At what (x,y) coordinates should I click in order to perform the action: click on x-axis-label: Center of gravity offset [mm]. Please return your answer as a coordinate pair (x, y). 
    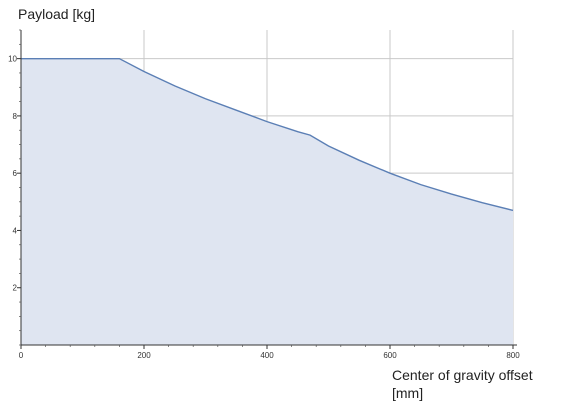
    Looking at the image, I should click on (483, 384).